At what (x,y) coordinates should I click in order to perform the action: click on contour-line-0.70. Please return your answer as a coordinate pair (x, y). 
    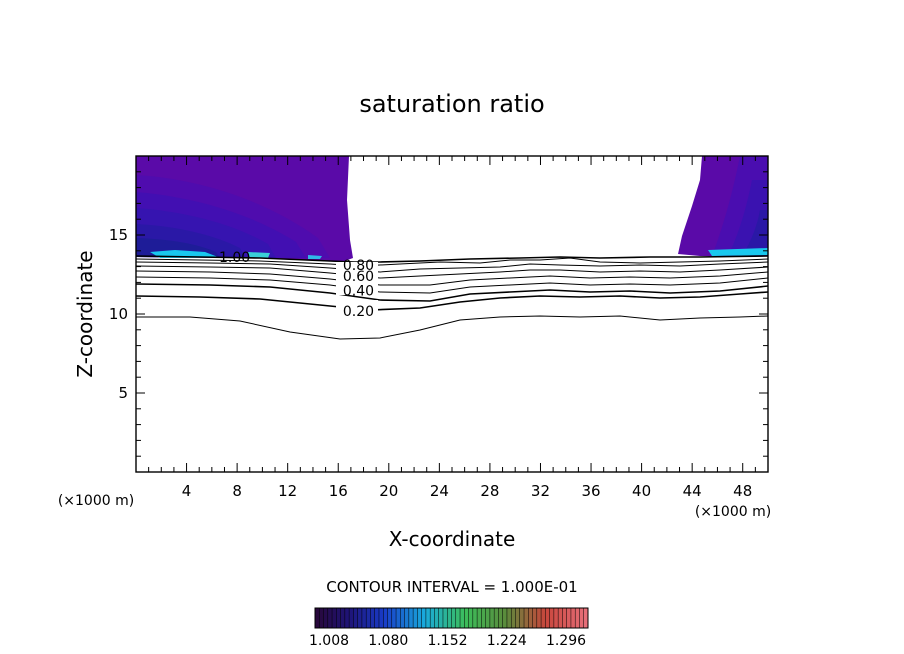
    Looking at the image, I should click on (452, 272).